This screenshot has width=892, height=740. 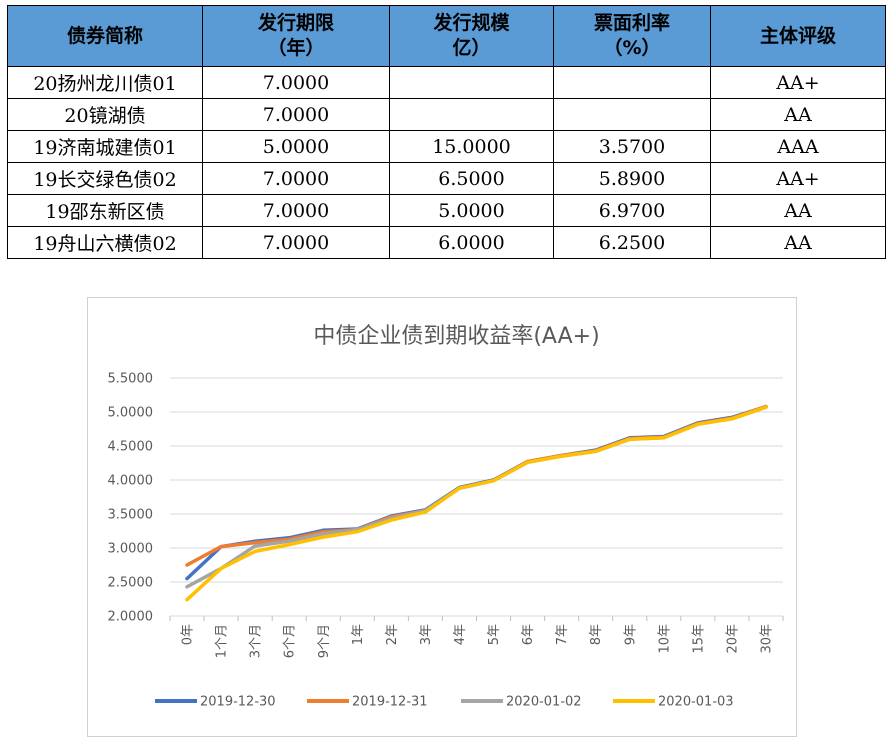 What do you see at coordinates (698, 639) in the screenshot?
I see `x-tick-label: 15年` at bounding box center [698, 639].